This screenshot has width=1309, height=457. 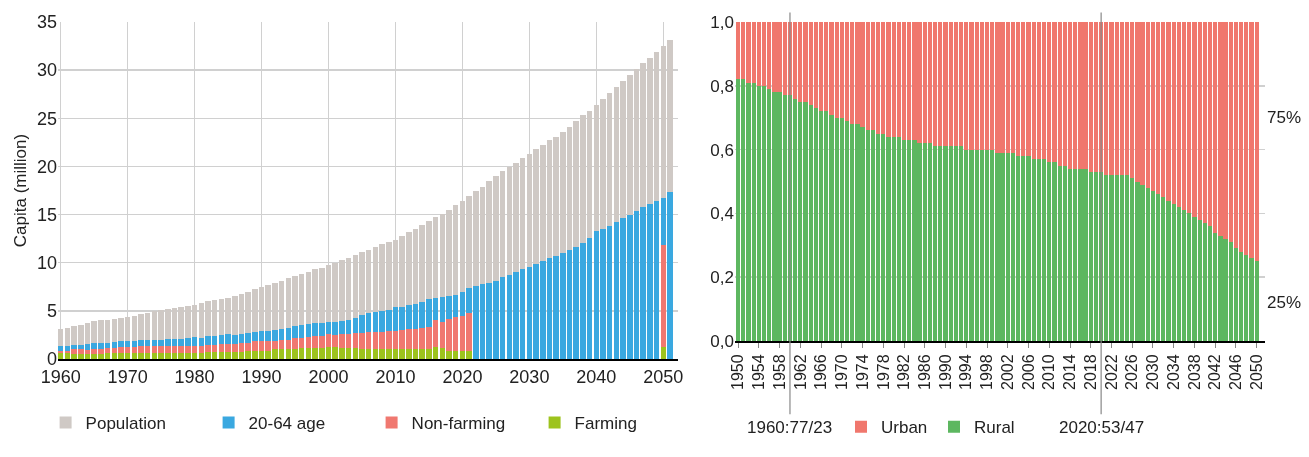 I want to click on y-tick-label: 35, so click(x=46, y=22).